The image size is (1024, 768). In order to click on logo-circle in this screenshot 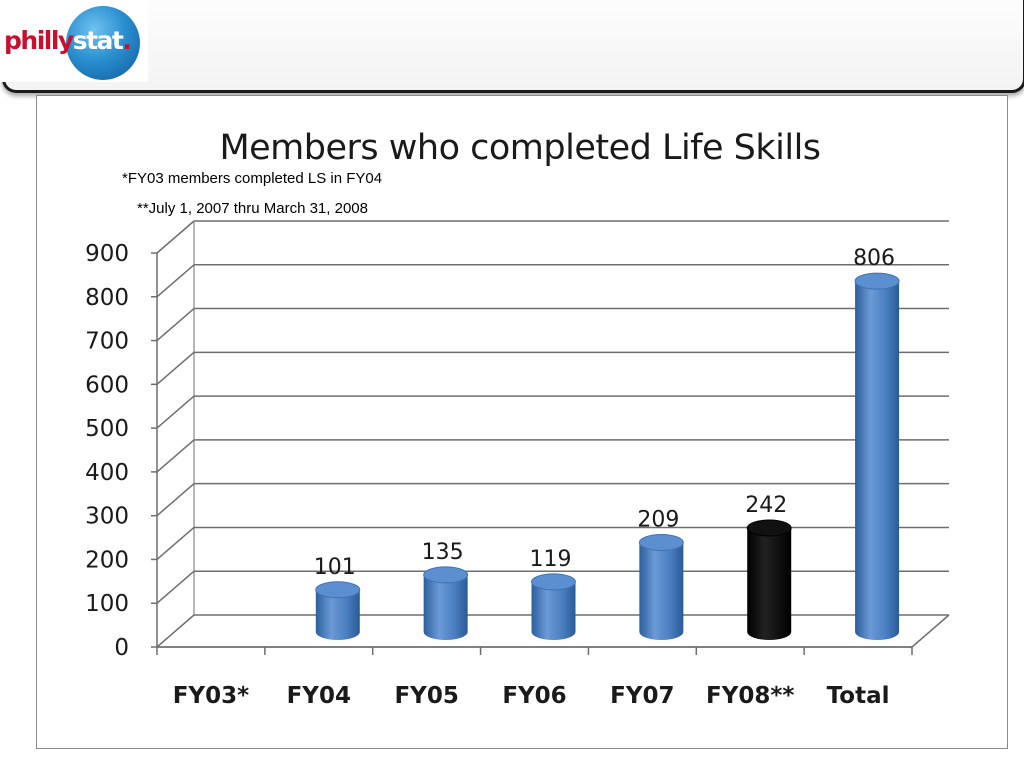, I will do `click(103, 43)`.